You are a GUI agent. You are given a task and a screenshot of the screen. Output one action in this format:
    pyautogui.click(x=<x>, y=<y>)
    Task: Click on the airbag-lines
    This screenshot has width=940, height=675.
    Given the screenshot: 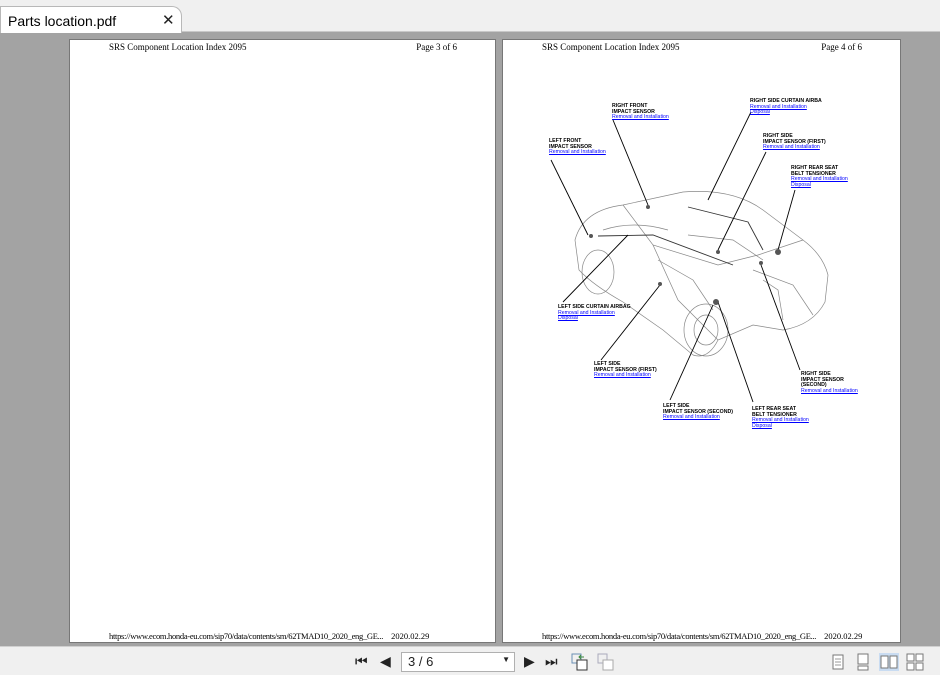 What is the action you would take?
    pyautogui.click(x=680, y=236)
    